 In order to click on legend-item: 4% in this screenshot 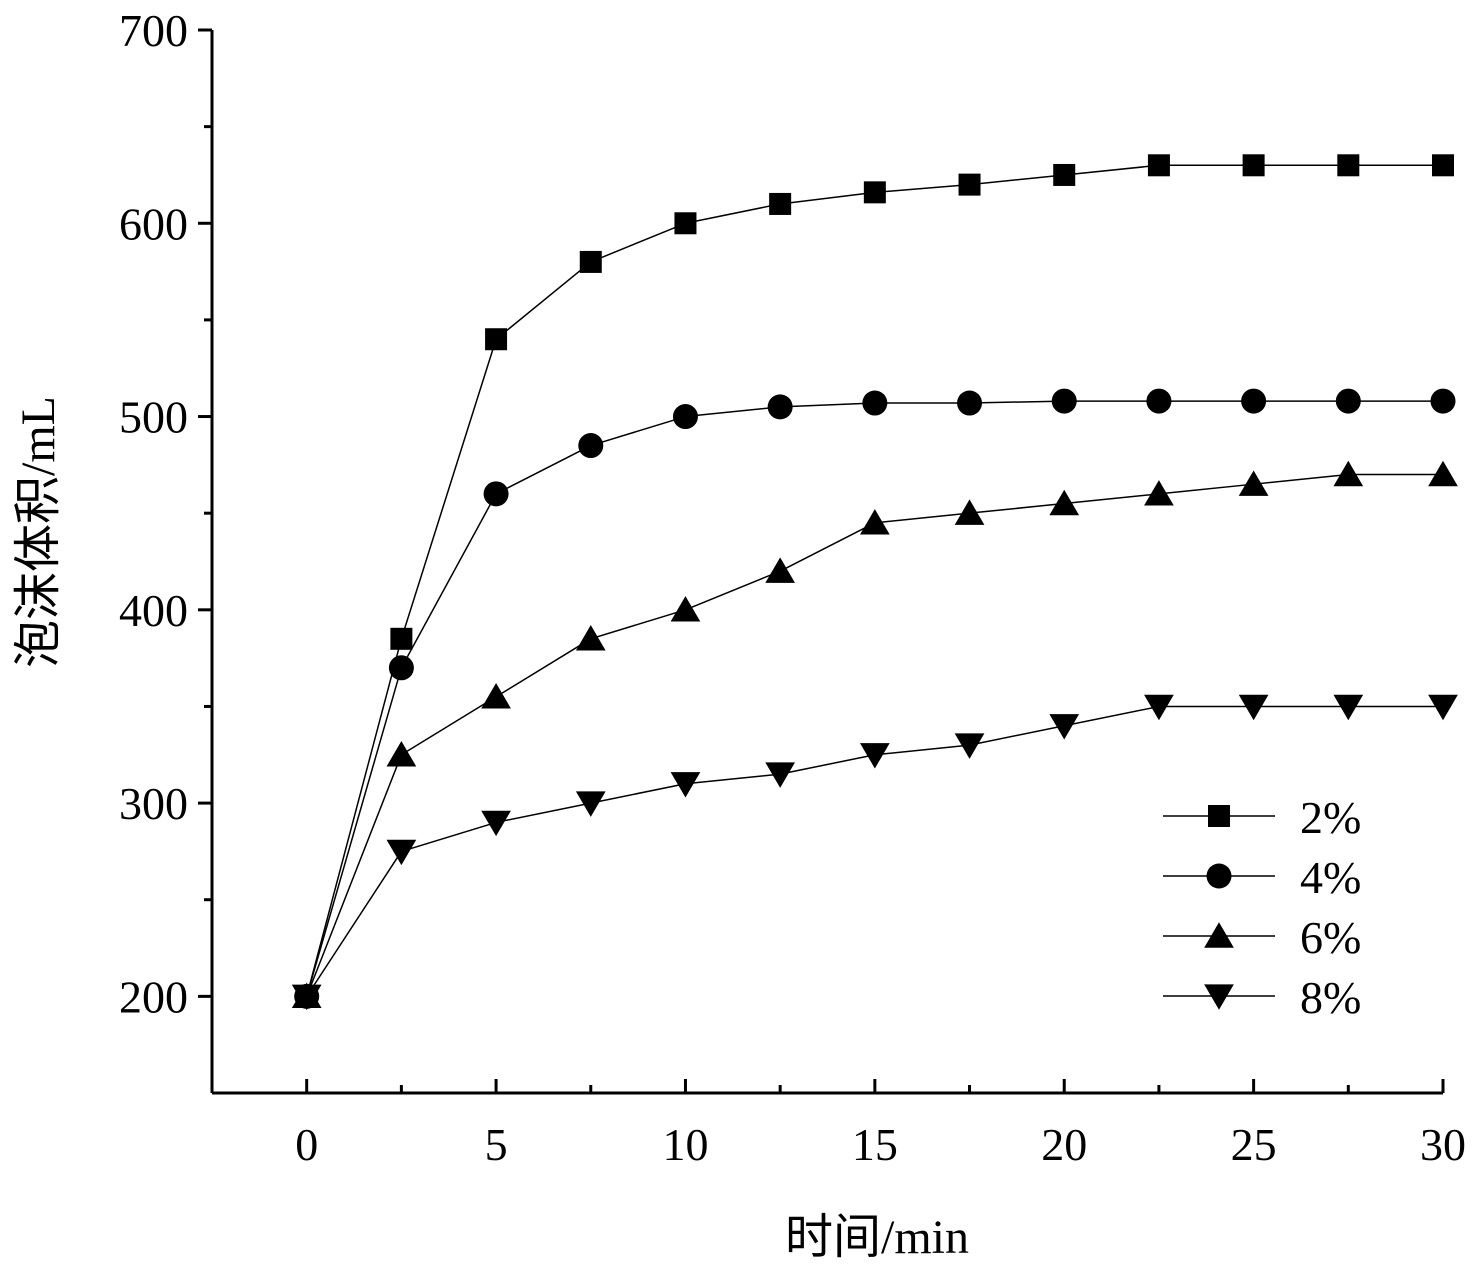, I will do `click(1262, 877)`.